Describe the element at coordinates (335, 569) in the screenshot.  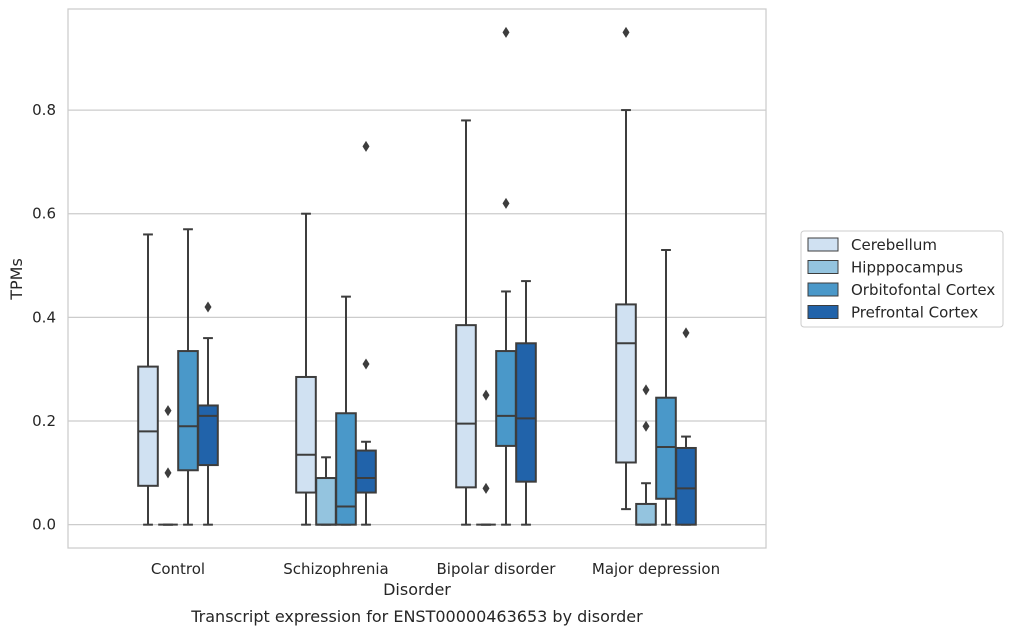
I see `x-tick-label: Schizophrenia` at that location.